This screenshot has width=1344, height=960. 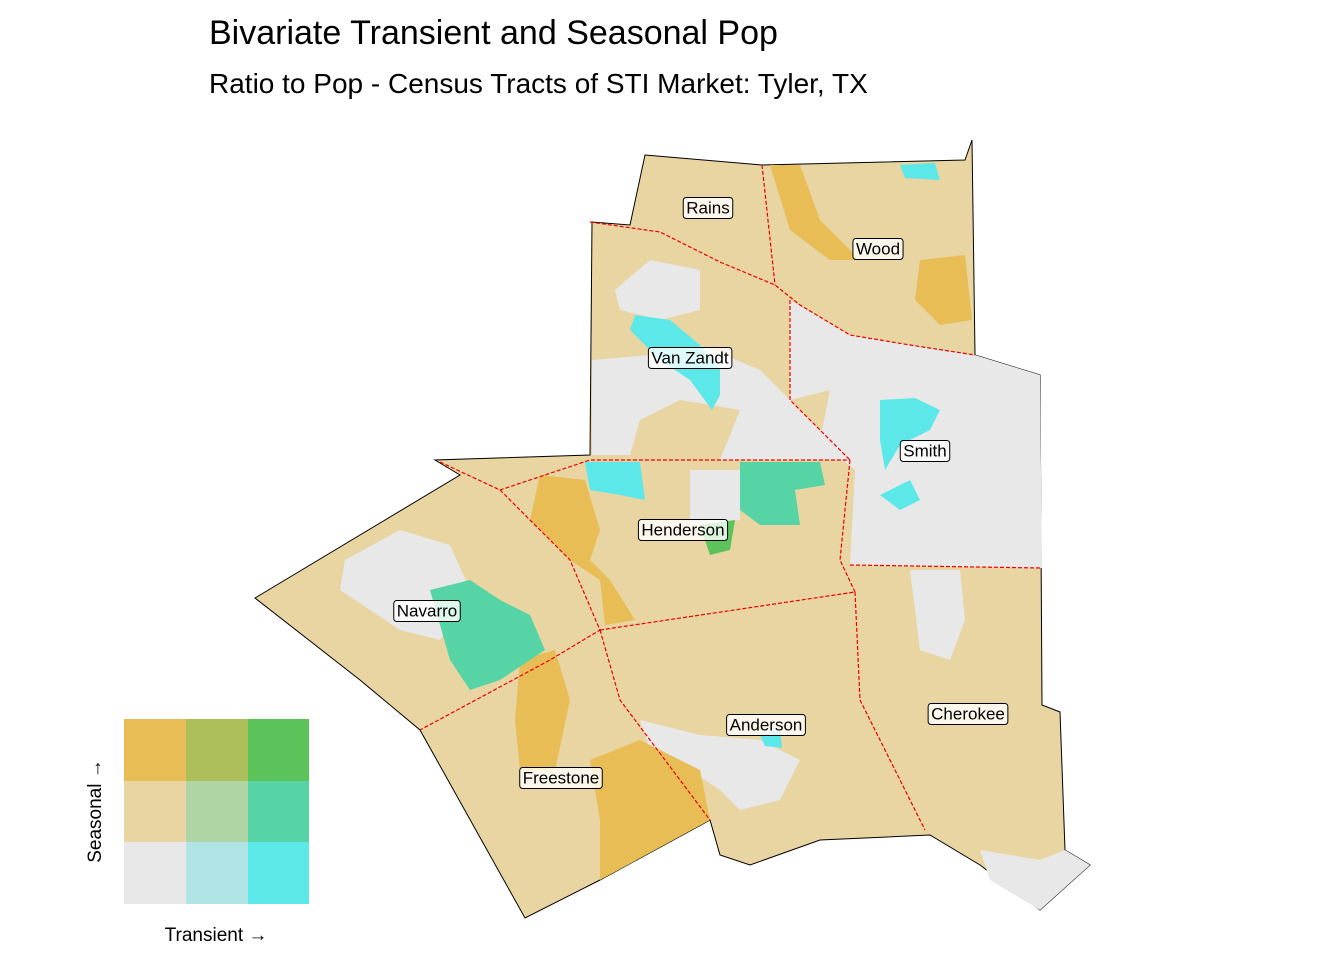 I want to click on legend: Transient → Seasonal →, so click(x=197, y=832).